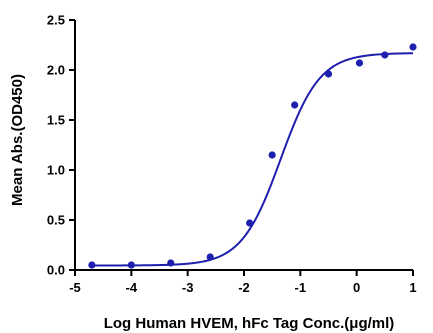 This screenshot has width=433, height=333. What do you see at coordinates (249, 323) in the screenshot?
I see `x-axis-title: Log Human HVEM, hFc Tag Conc.(μg/ml)` at bounding box center [249, 323].